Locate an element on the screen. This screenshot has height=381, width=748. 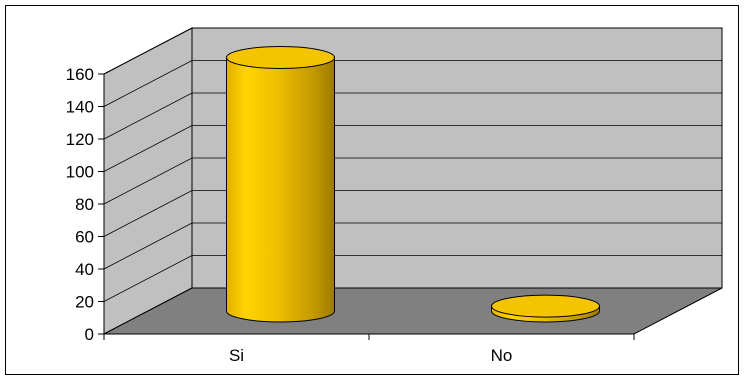
floor is located at coordinates (413, 311).